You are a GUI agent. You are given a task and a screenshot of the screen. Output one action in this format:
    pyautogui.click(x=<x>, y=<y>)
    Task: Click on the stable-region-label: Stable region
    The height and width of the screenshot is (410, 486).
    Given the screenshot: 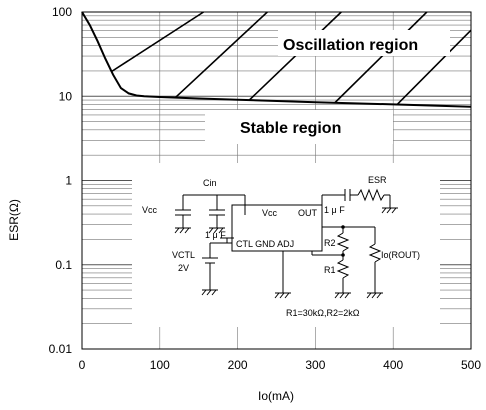 What is the action you would take?
    pyautogui.click(x=290, y=128)
    